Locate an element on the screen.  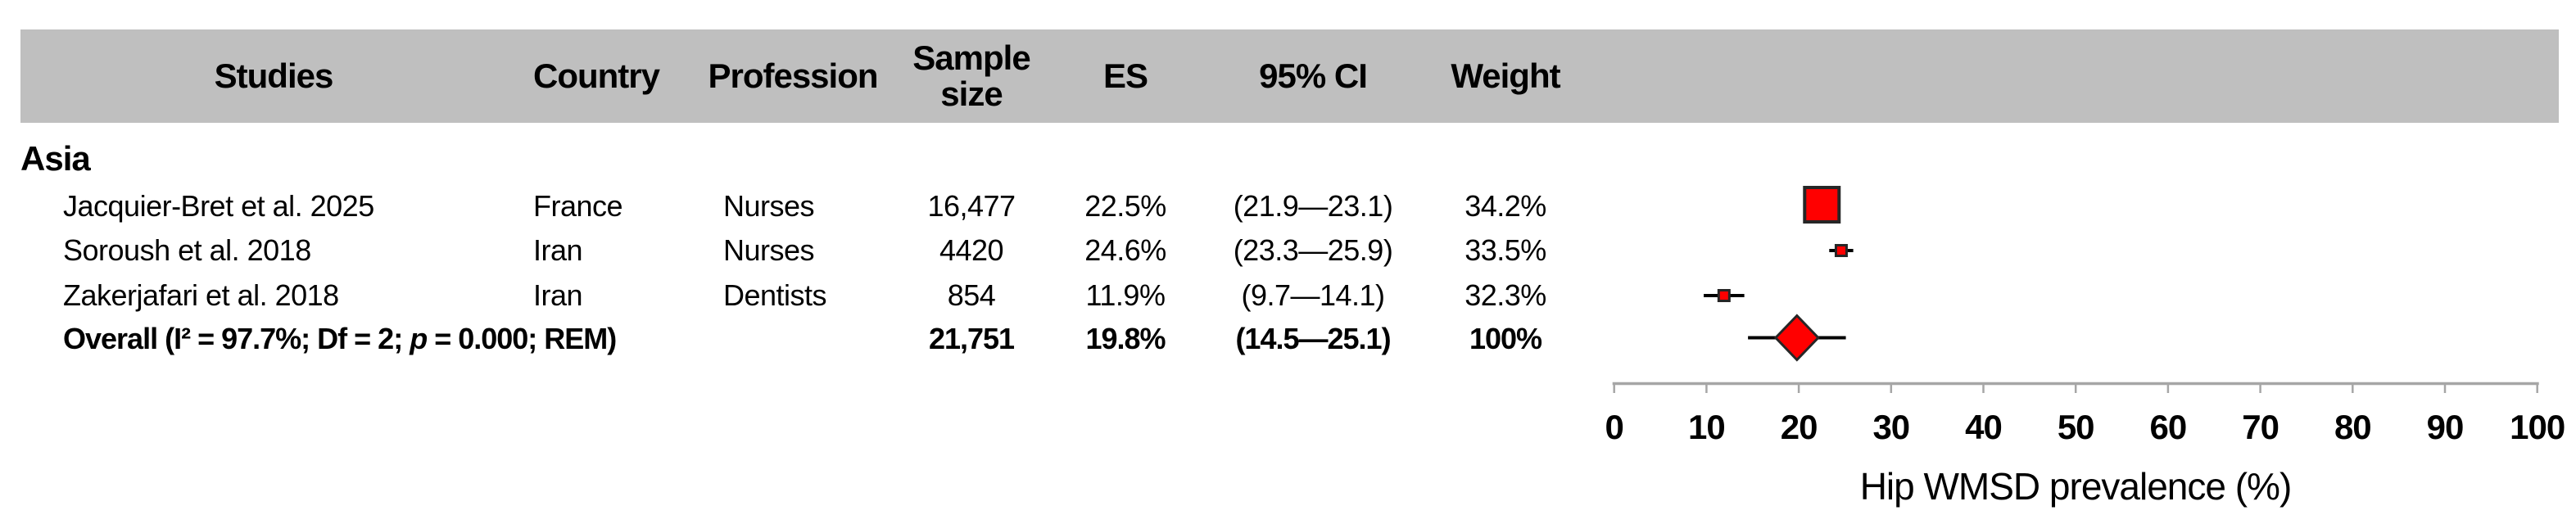
x-axis-tick-label: 10 is located at coordinates (1706, 427).